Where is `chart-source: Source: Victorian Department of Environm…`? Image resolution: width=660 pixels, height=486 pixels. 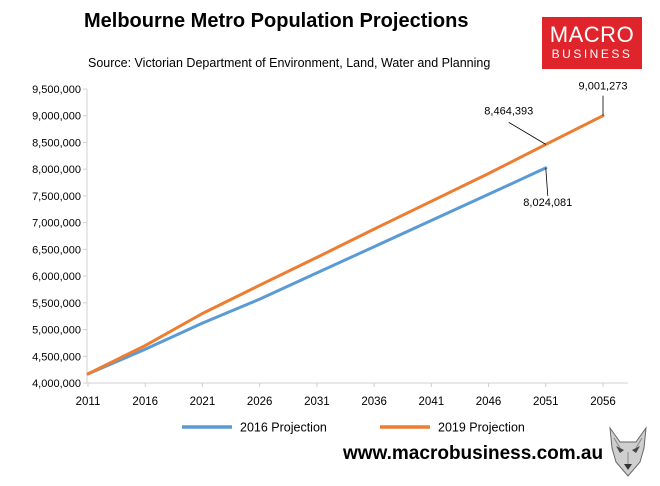 chart-source: Source: Victorian Department of Environm… is located at coordinates (289, 63).